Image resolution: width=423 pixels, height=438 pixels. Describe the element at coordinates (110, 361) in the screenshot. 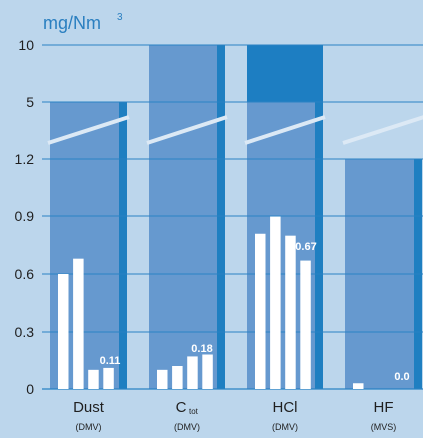

I see `data-label: 0.11` at that location.